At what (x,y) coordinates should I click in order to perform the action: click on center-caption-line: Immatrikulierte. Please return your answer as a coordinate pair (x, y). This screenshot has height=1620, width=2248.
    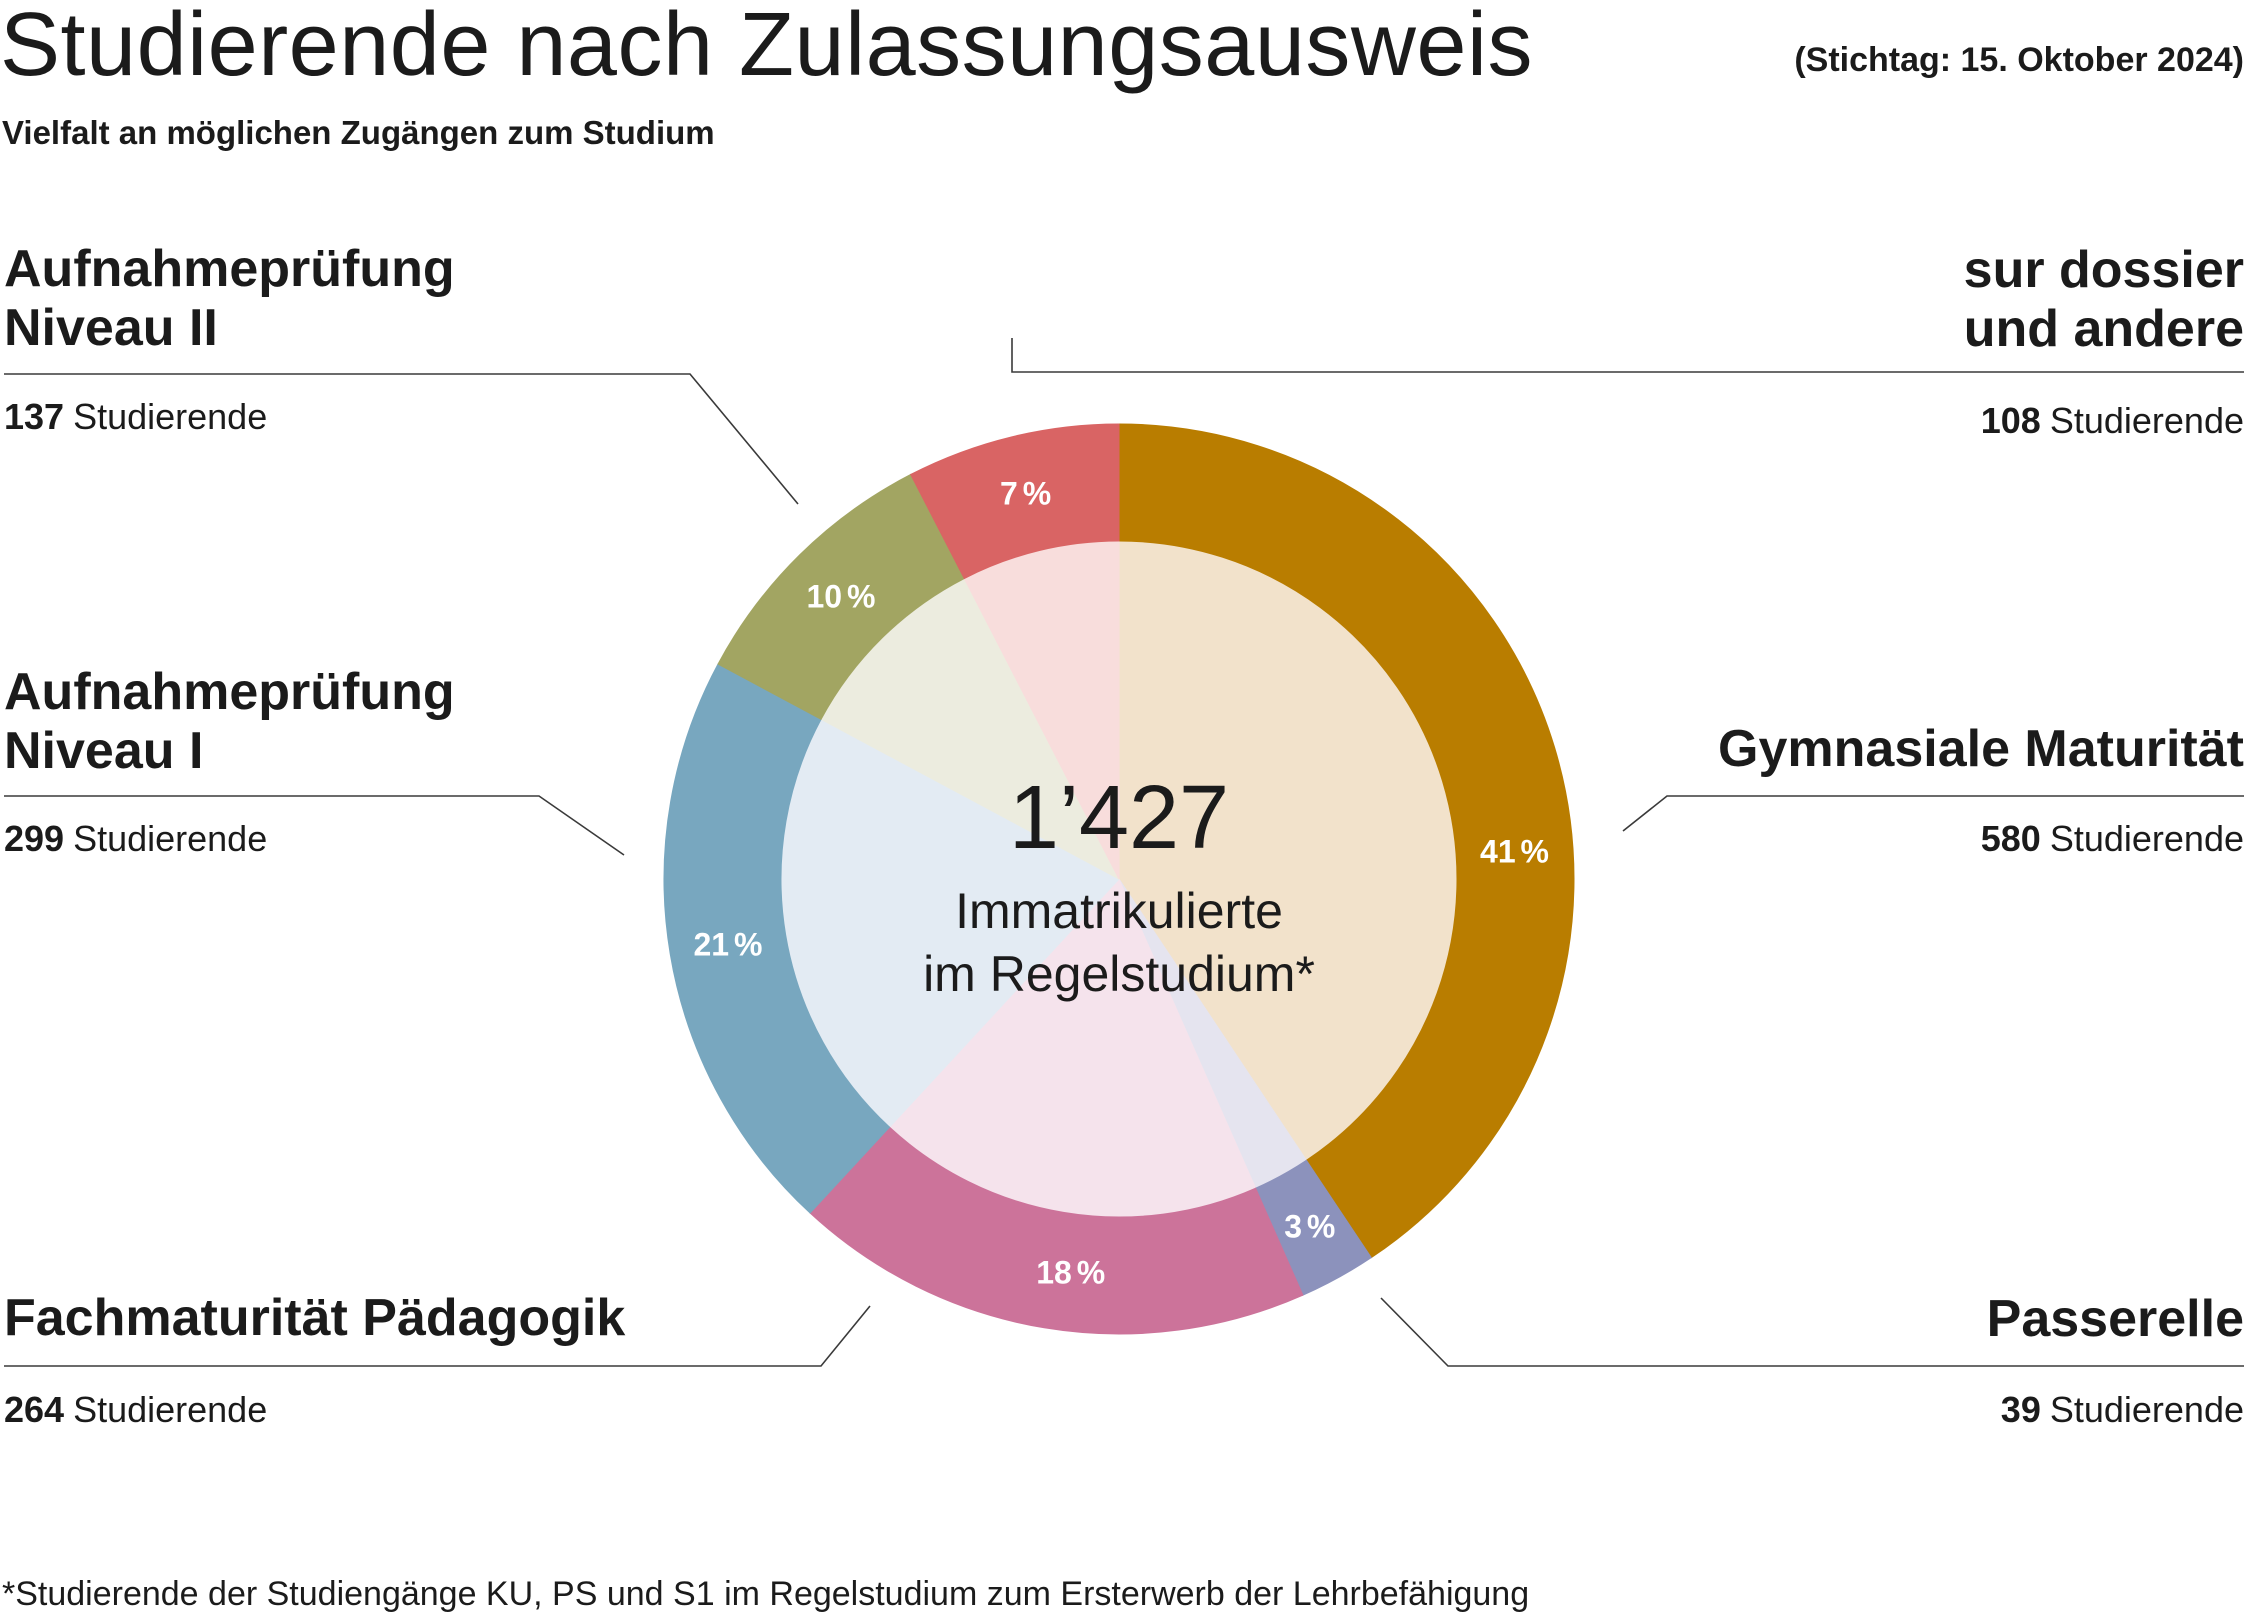
    Looking at the image, I should click on (1119, 911).